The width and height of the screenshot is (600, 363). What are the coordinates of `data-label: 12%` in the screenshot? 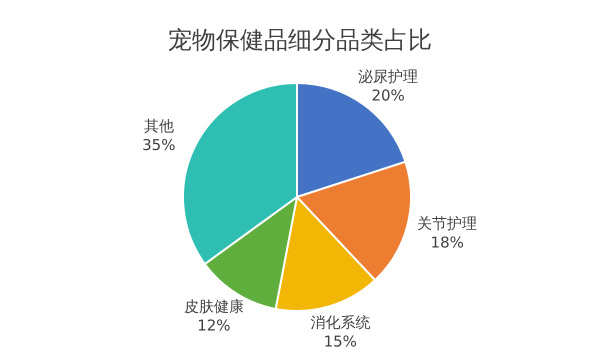 It's located at (214, 325).